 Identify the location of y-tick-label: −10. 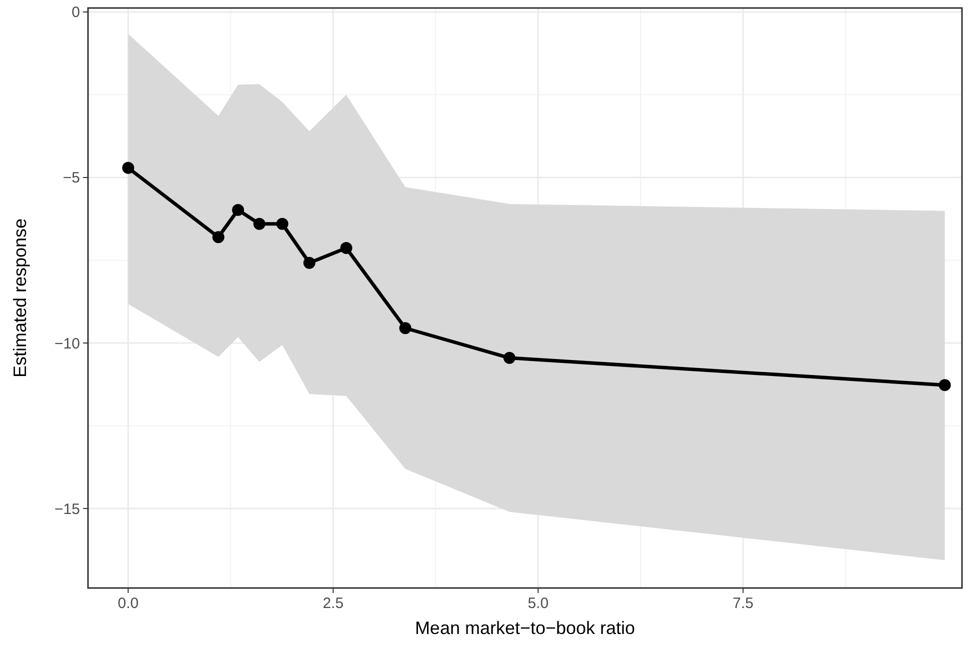
(67, 343).